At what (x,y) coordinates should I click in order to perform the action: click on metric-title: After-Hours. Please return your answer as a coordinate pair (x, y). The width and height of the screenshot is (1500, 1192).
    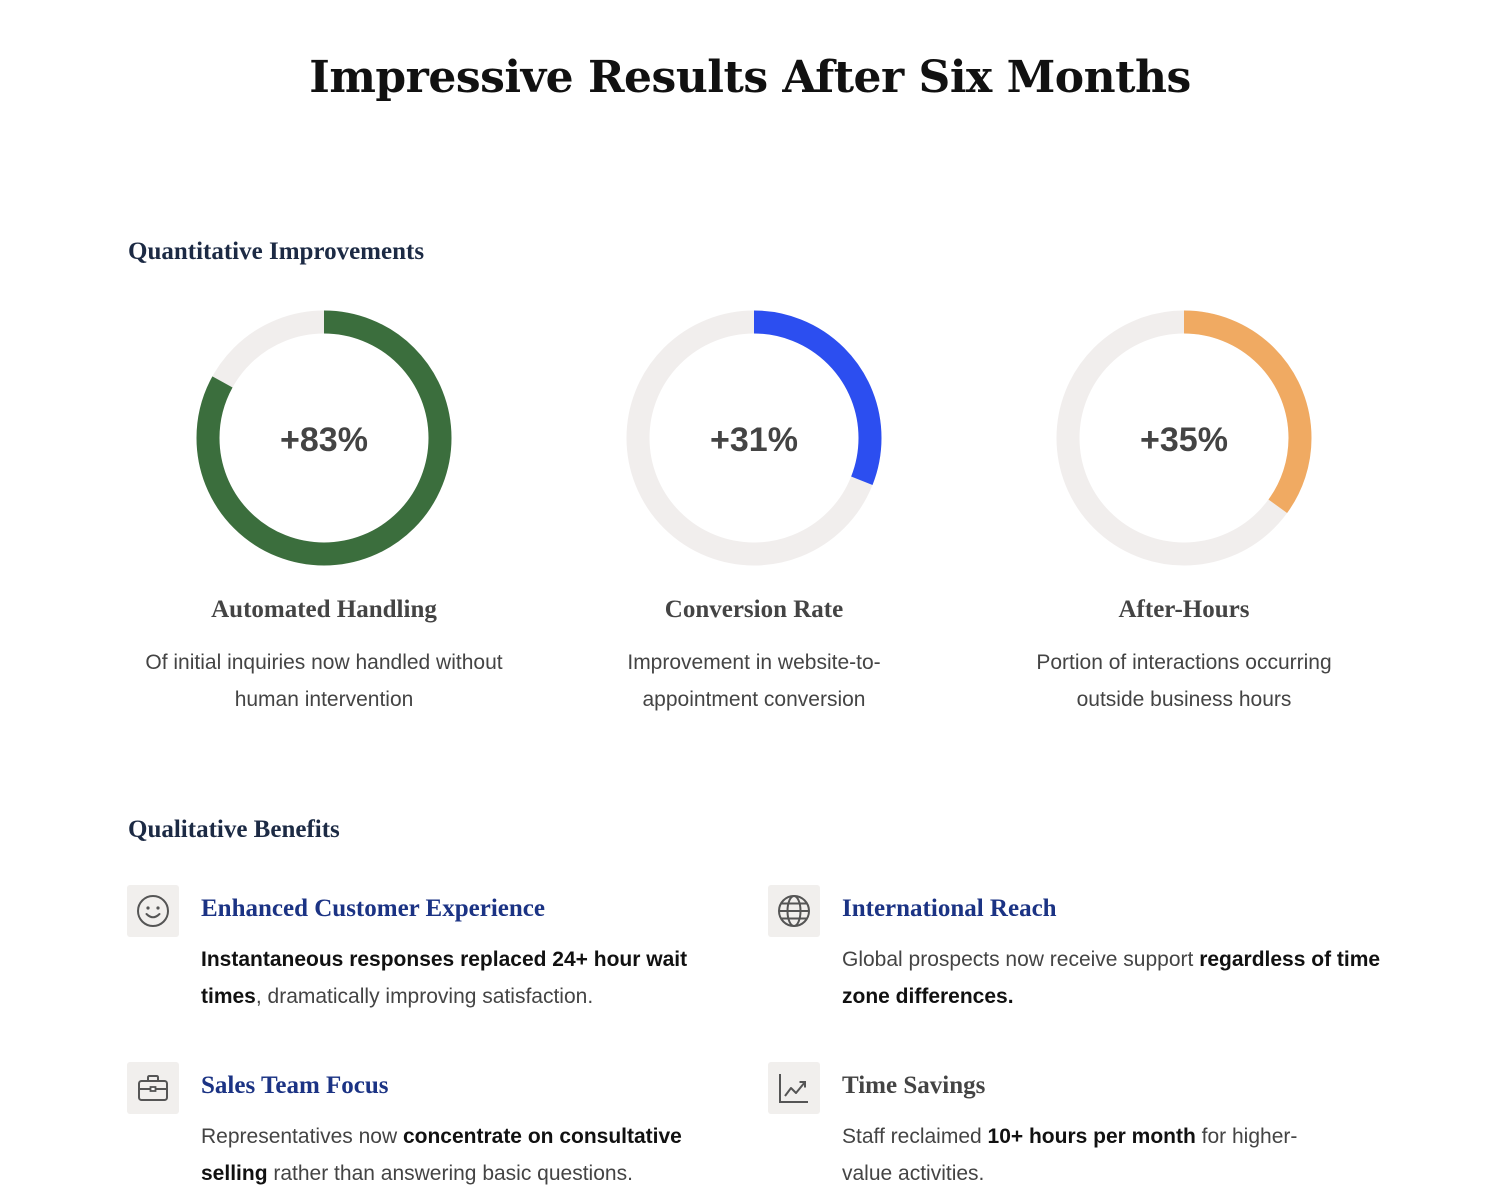
    Looking at the image, I should click on (1184, 609).